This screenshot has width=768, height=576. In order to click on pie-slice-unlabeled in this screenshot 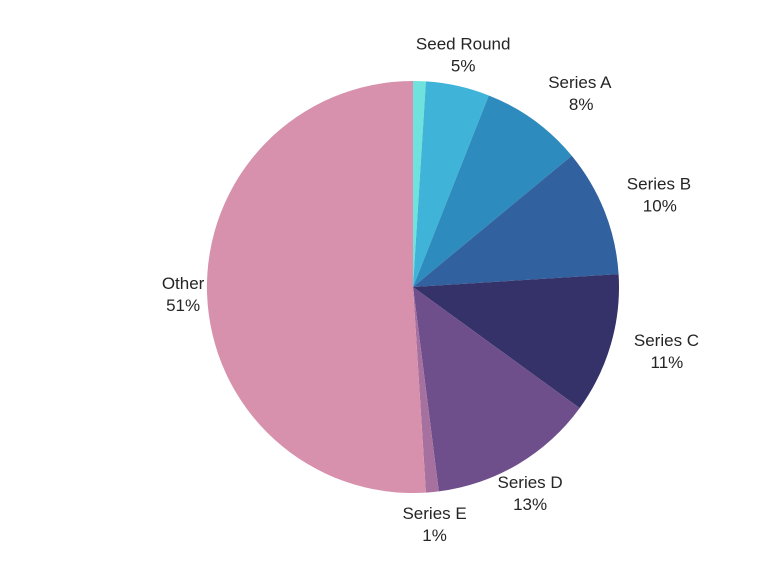, I will do `click(419, 184)`.